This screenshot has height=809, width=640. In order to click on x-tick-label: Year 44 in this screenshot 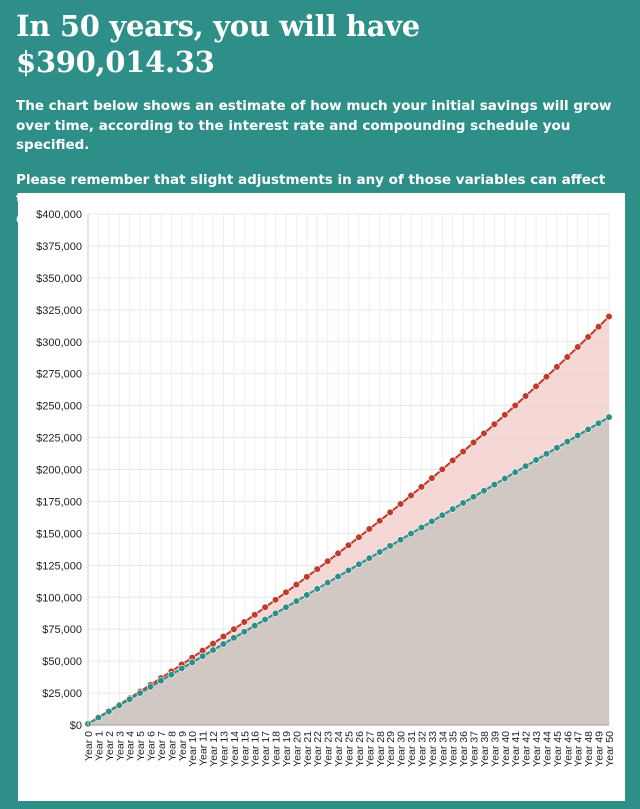, I will do `click(547, 749)`.